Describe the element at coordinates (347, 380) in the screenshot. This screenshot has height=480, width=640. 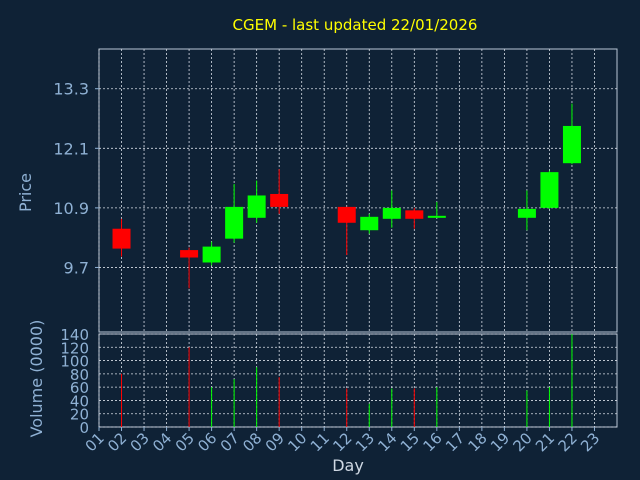
I see `volume-bars` at that location.